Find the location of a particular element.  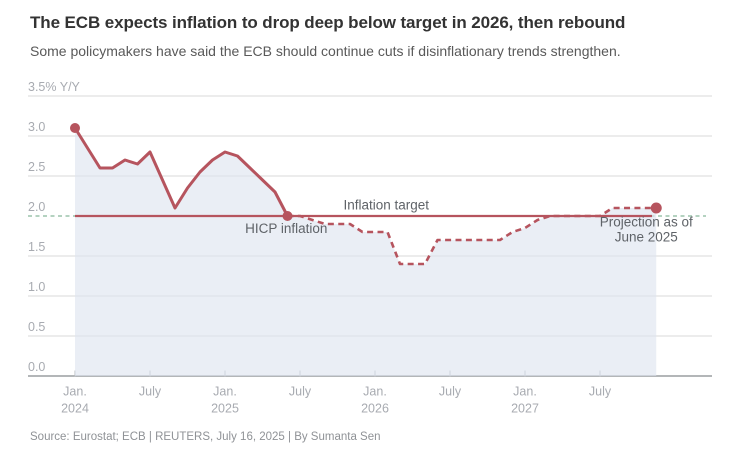

y-tick-label: 0.0 is located at coordinates (36, 367).